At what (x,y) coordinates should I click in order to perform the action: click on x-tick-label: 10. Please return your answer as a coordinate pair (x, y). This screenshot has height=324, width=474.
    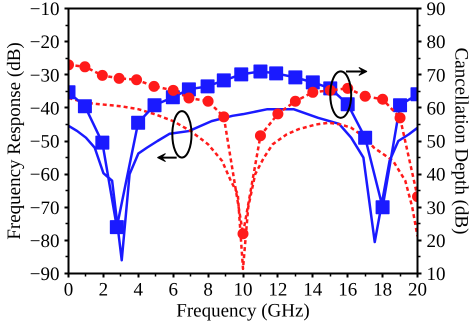
    Looking at the image, I should click on (243, 290).